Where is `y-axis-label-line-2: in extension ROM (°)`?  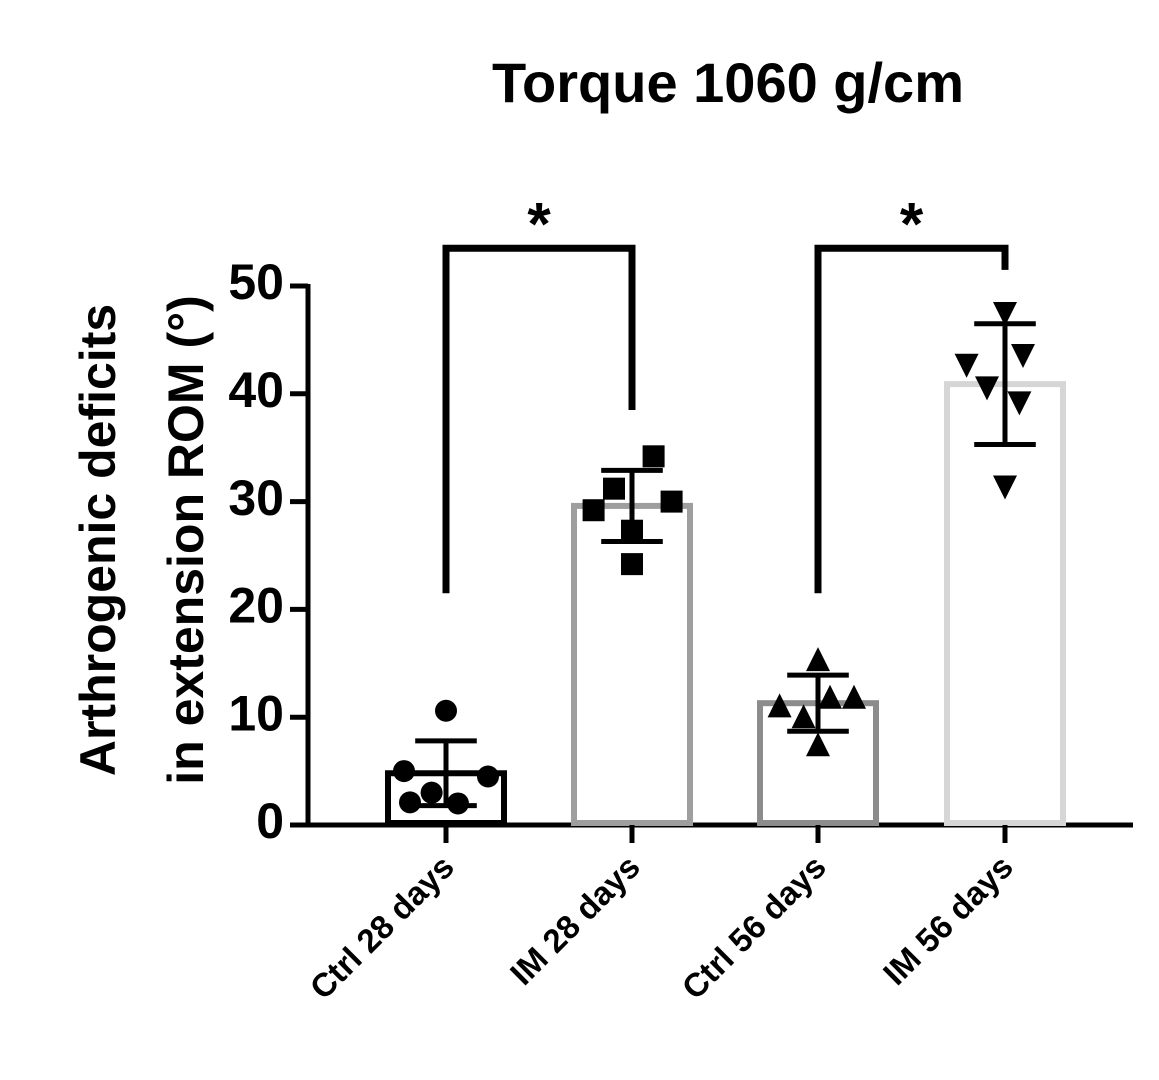 y-axis-label-line-2: in extension ROM (°) is located at coordinates (186, 539).